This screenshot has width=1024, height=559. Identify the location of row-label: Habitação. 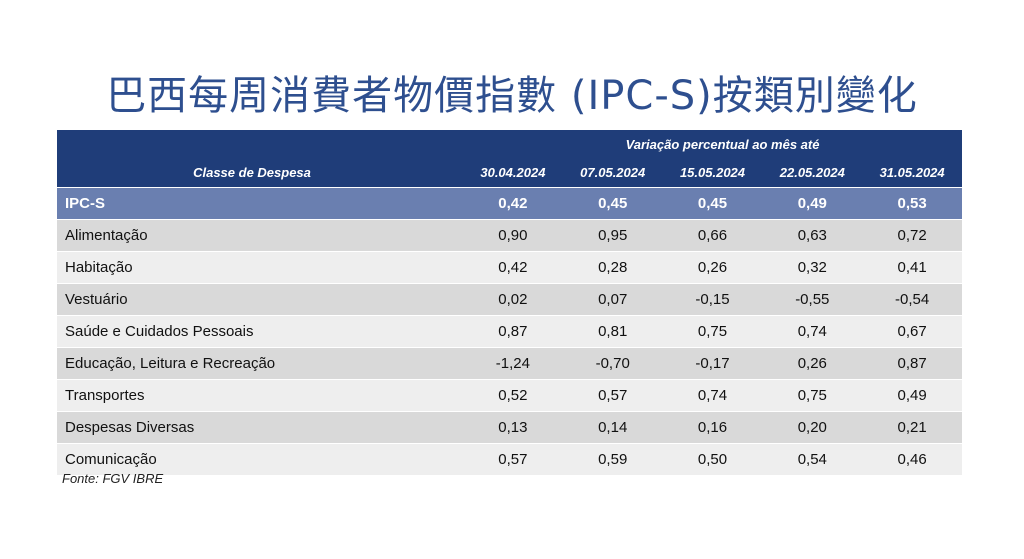
(260, 267).